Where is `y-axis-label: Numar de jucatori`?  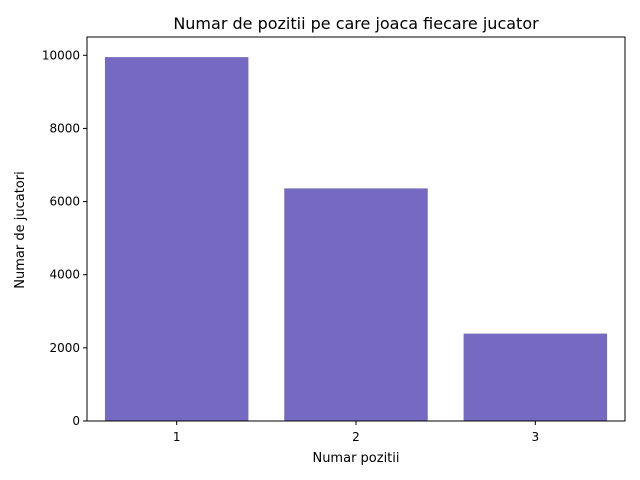
y-axis-label: Numar de jucatori is located at coordinates (20, 229).